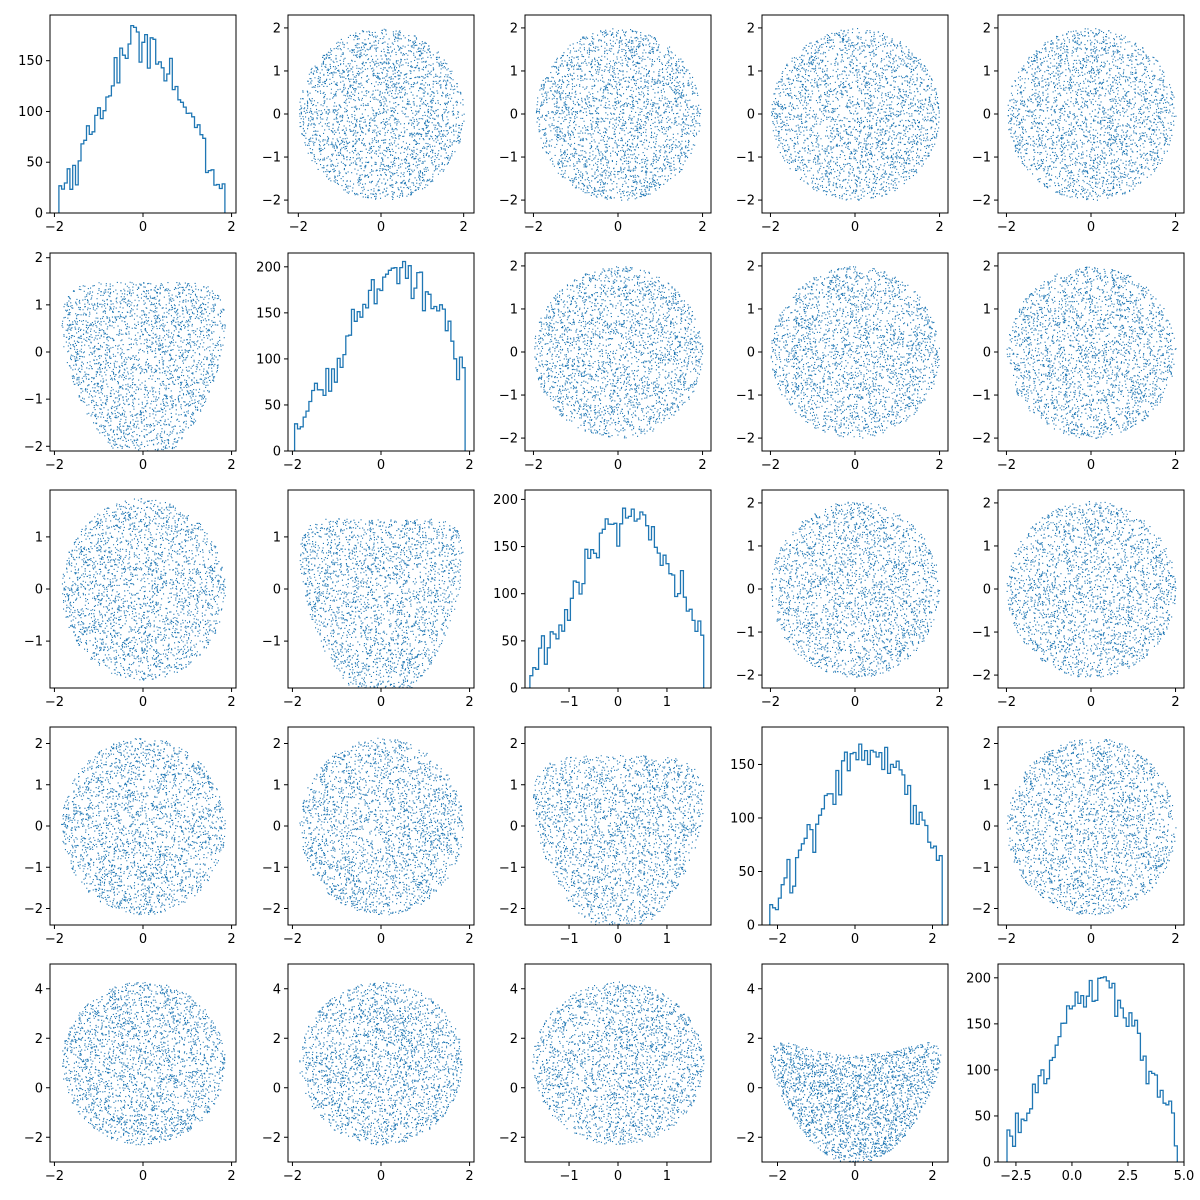  Describe the element at coordinates (1092, 1069) in the screenshot. I see `histogram-step` at that location.